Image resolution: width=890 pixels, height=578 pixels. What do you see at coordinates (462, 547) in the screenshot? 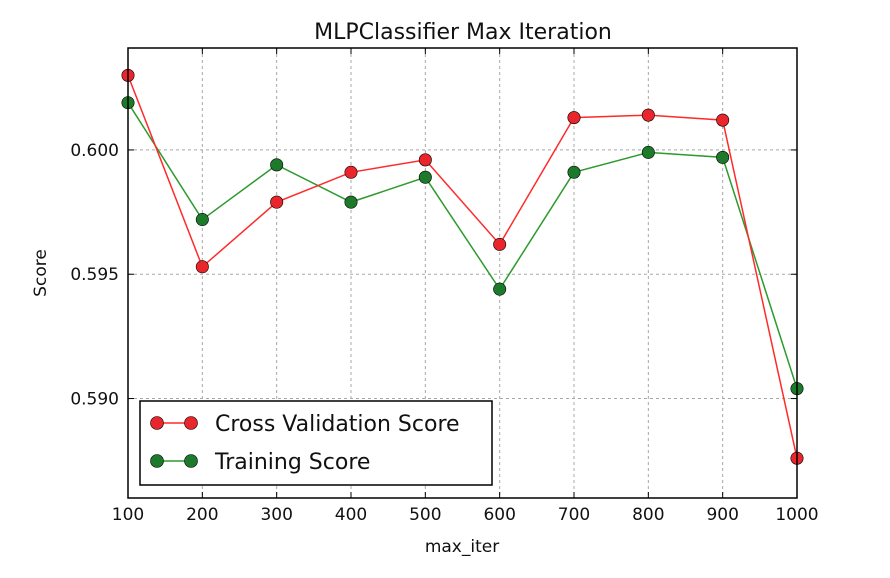
I see `x-axis-label: max_iter` at bounding box center [462, 547].